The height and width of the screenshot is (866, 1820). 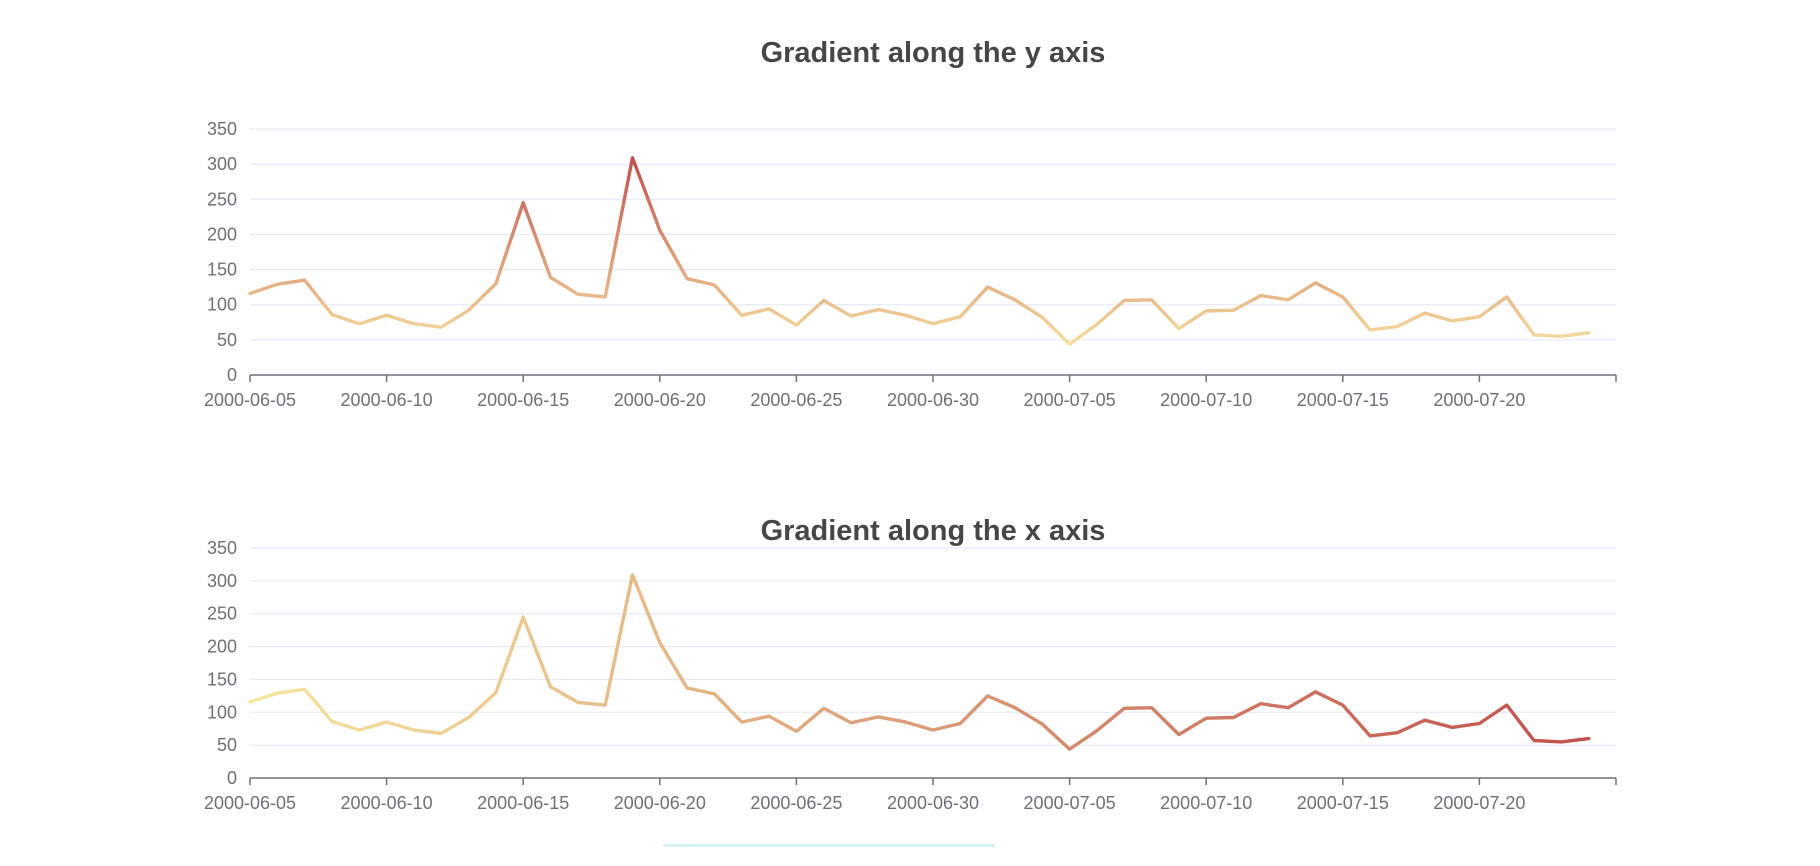 I want to click on data-zoom-slider, so click(x=829, y=845).